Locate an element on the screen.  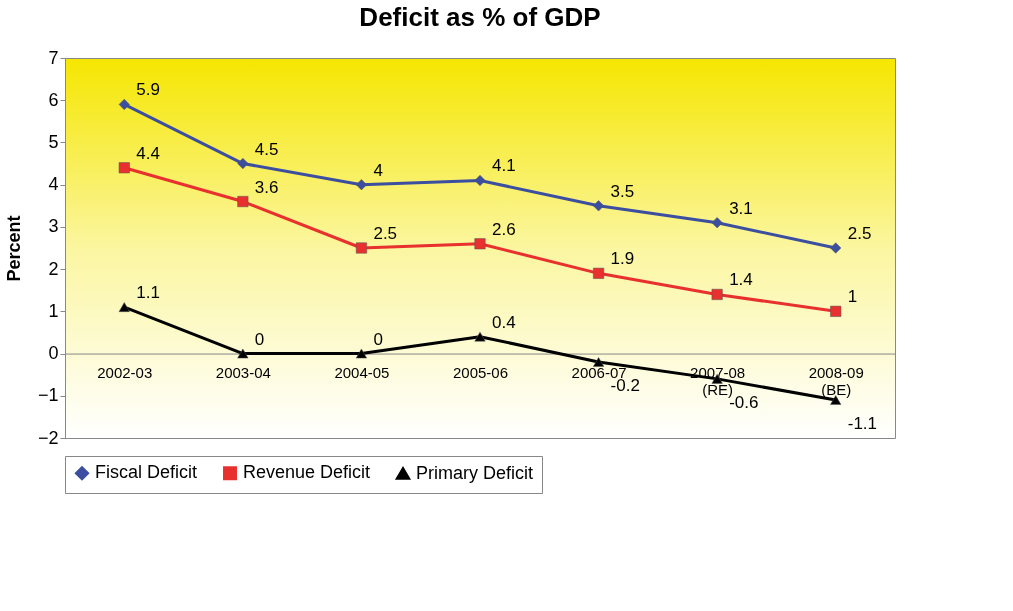
y-tick-label: 0 is located at coordinates (53, 353).